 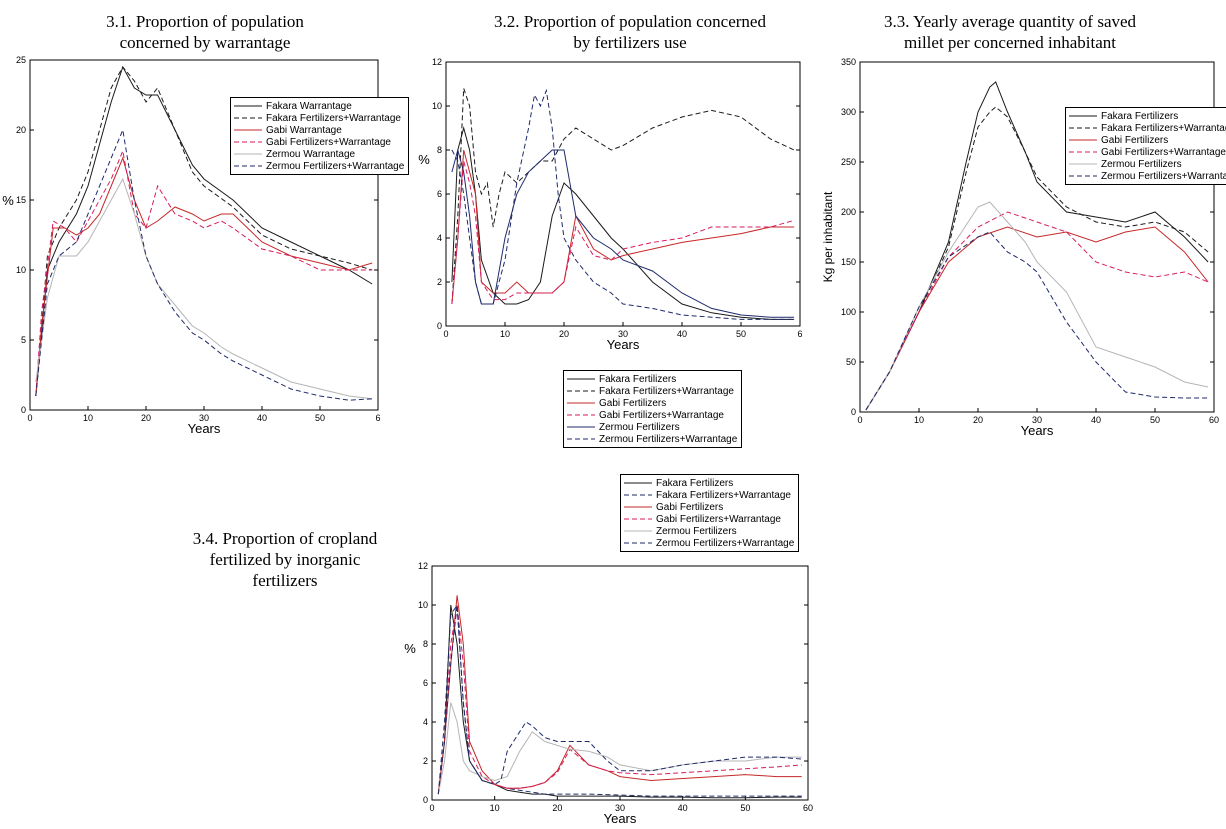 I want to click on chart-1-xtick-label: 6, so click(x=377, y=418).